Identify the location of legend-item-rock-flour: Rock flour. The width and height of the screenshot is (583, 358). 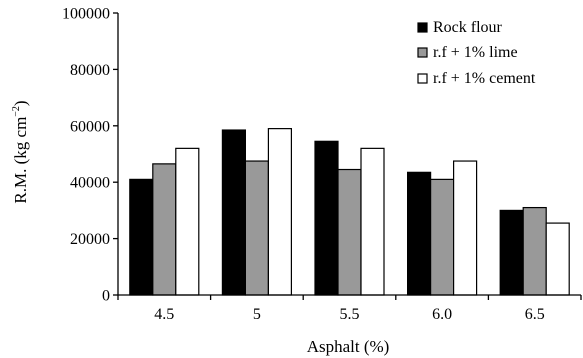
(460, 27).